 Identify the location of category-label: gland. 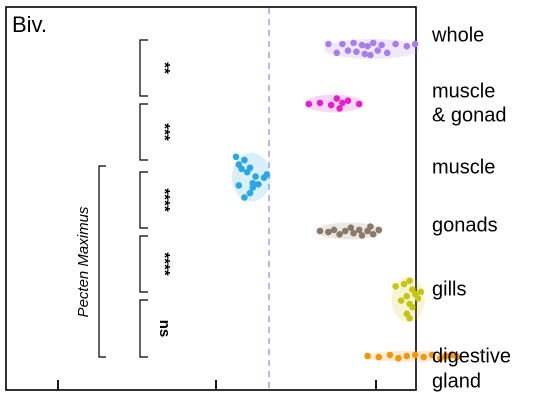
(456, 381).